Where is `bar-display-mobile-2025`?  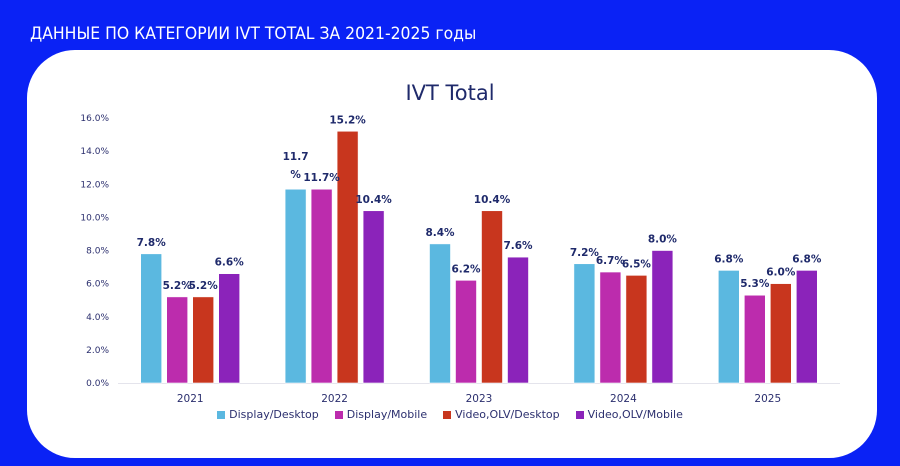 bar-display-mobile-2025 is located at coordinates (754, 339).